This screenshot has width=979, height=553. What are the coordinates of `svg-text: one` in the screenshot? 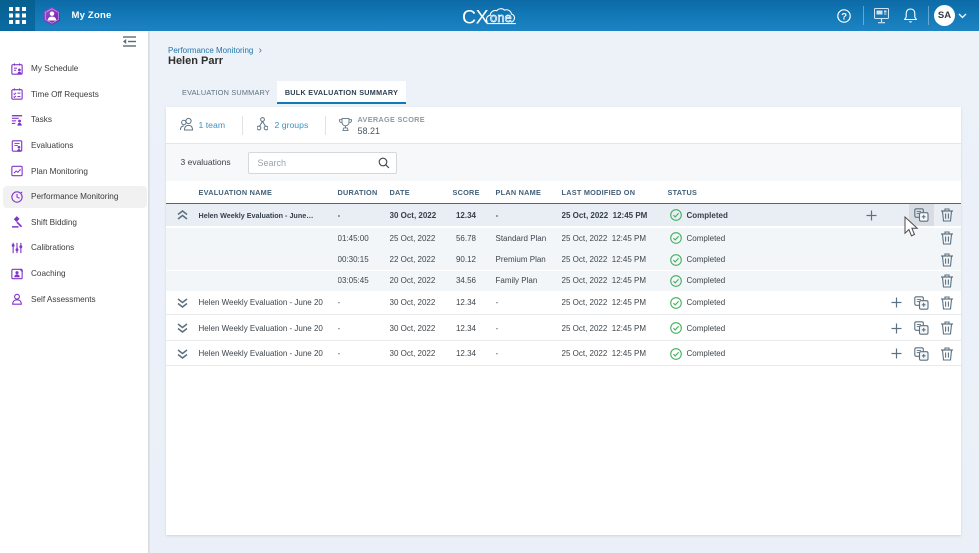 It's located at (501, 17).